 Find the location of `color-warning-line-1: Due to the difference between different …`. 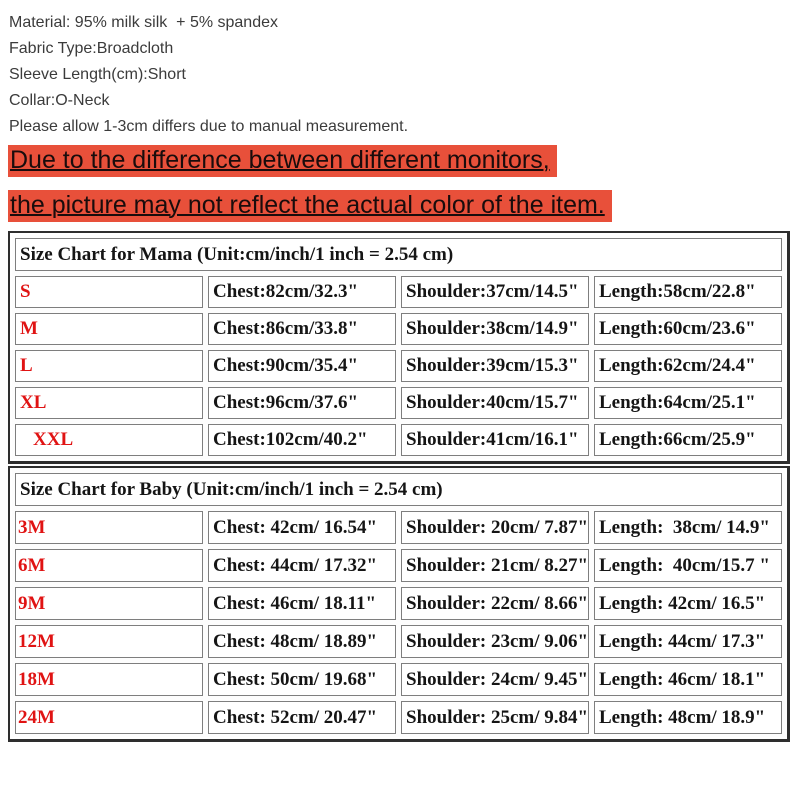

color-warning-line-1: Due to the difference between different … is located at coordinates (282, 161).